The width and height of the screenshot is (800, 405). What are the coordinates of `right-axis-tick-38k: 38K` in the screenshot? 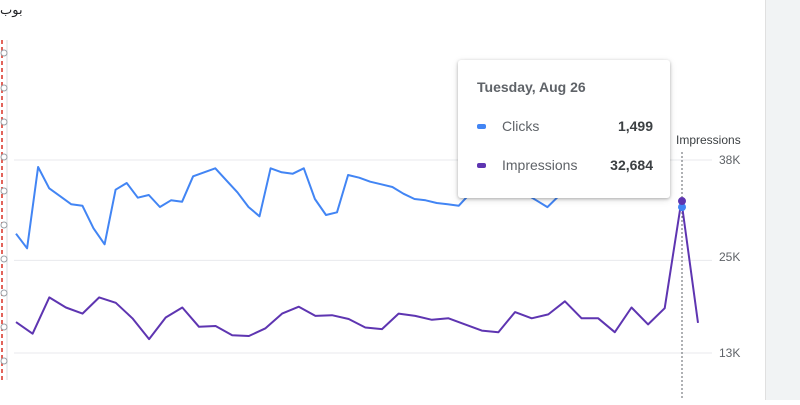 It's located at (730, 160).